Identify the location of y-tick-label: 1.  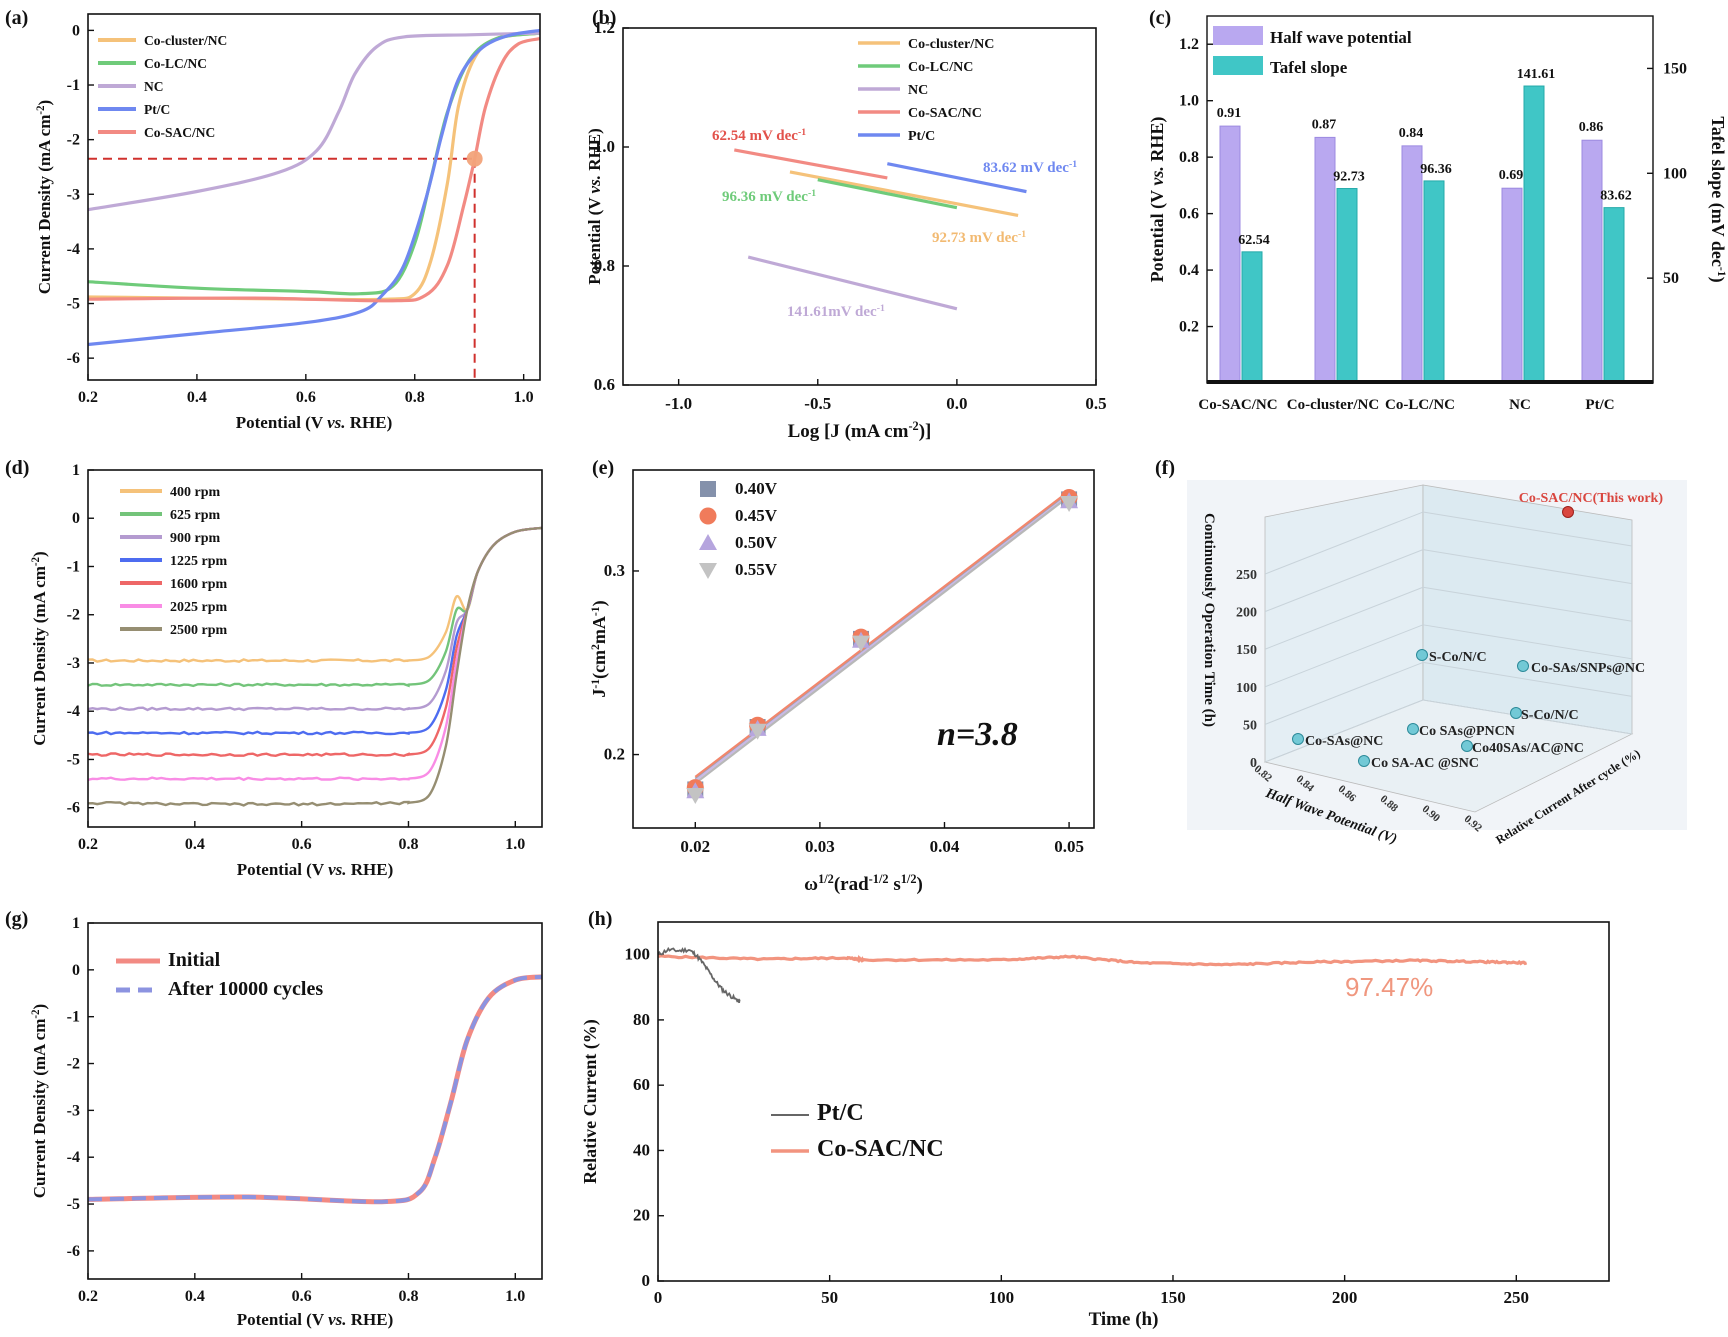
(76, 923).